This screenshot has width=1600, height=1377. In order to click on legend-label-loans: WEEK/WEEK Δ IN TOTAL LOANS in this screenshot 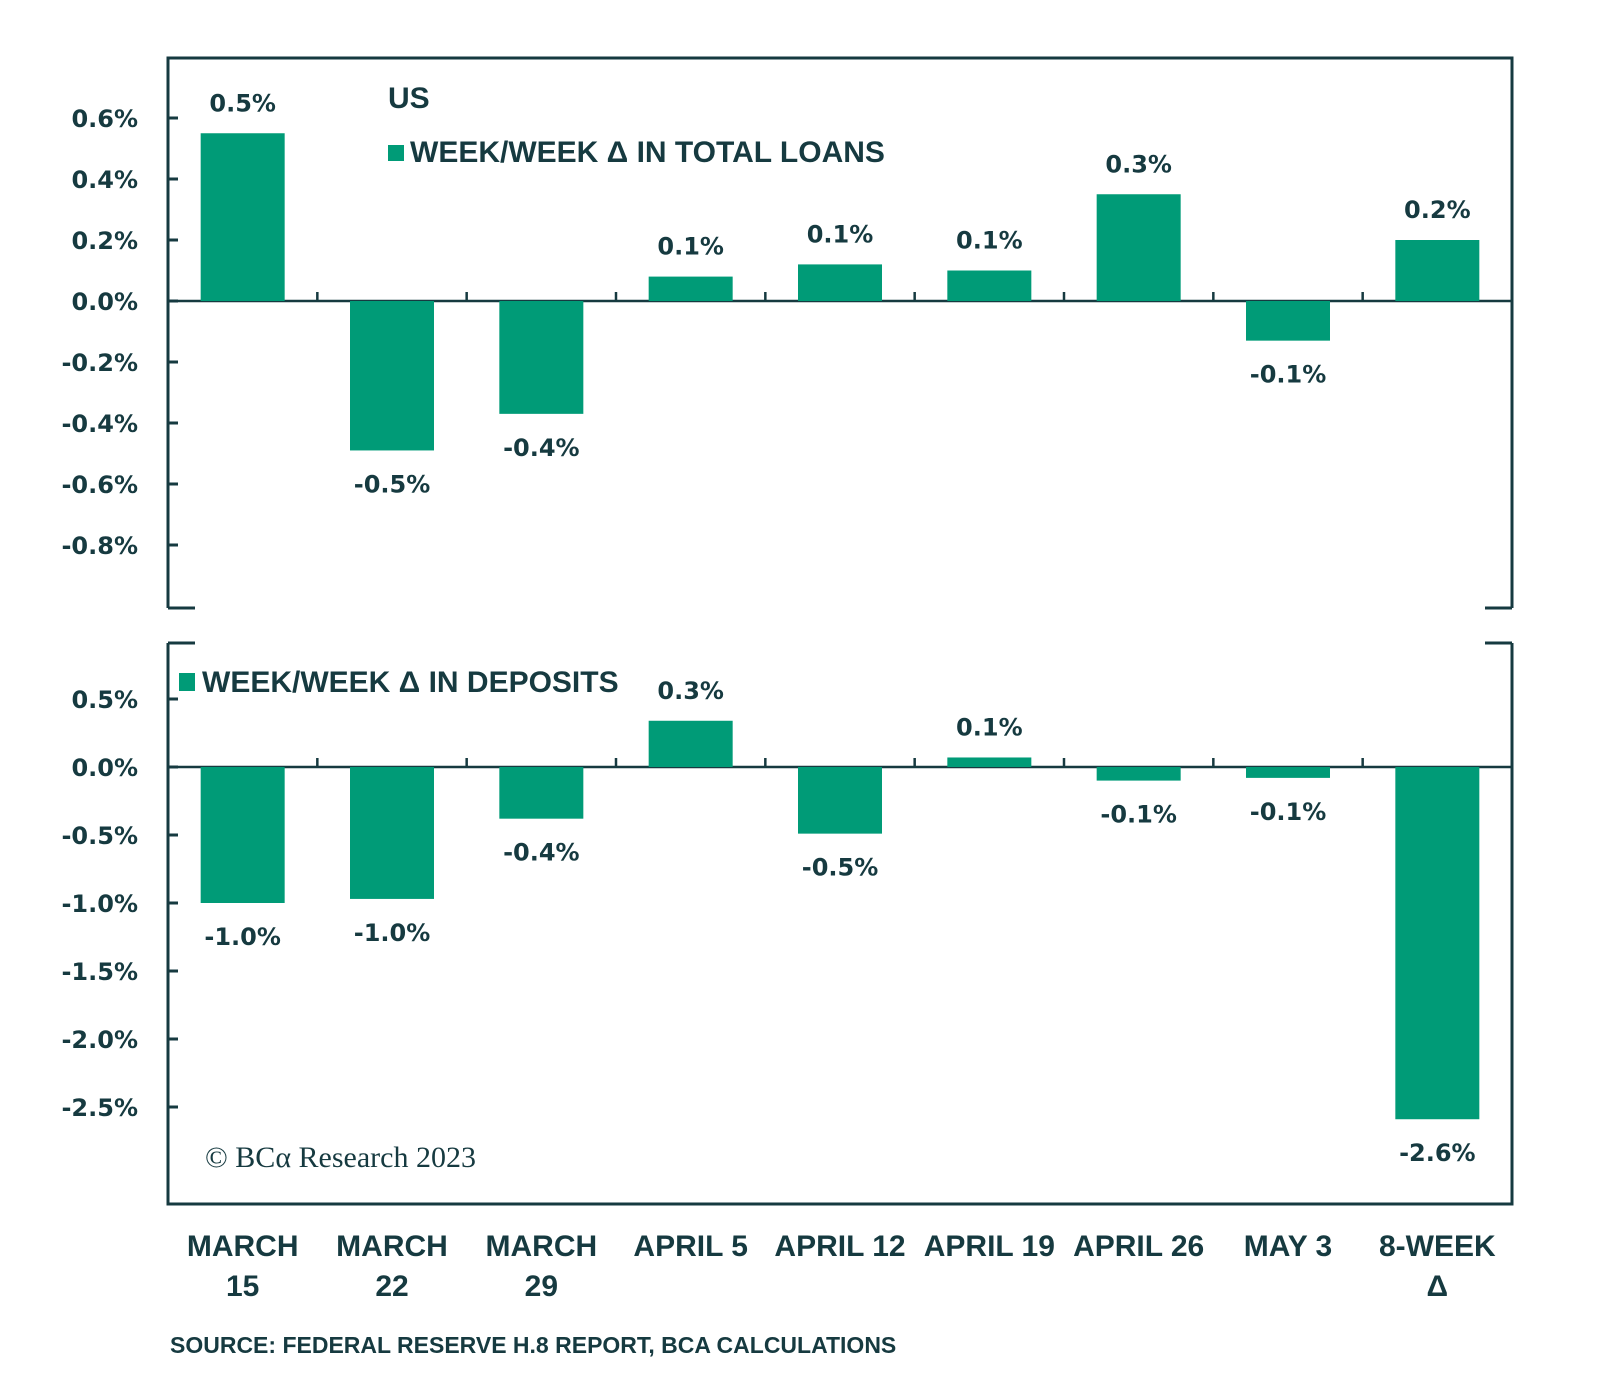, I will do `click(647, 152)`.